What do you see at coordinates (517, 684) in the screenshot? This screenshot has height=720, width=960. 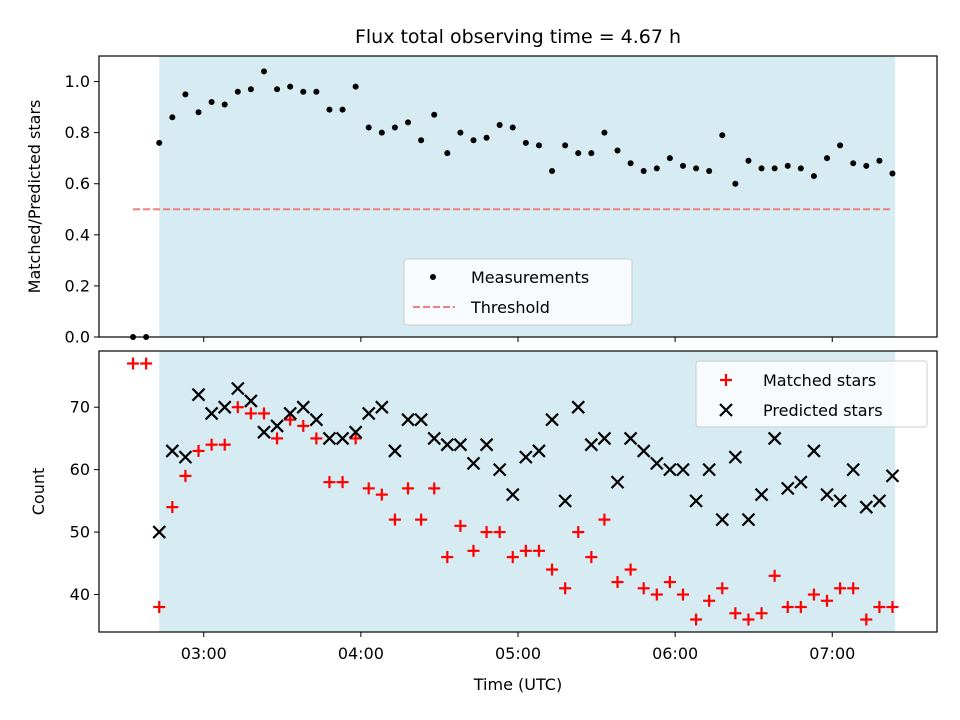 I see `time-x-axis-label: Time (UTC)` at bounding box center [517, 684].